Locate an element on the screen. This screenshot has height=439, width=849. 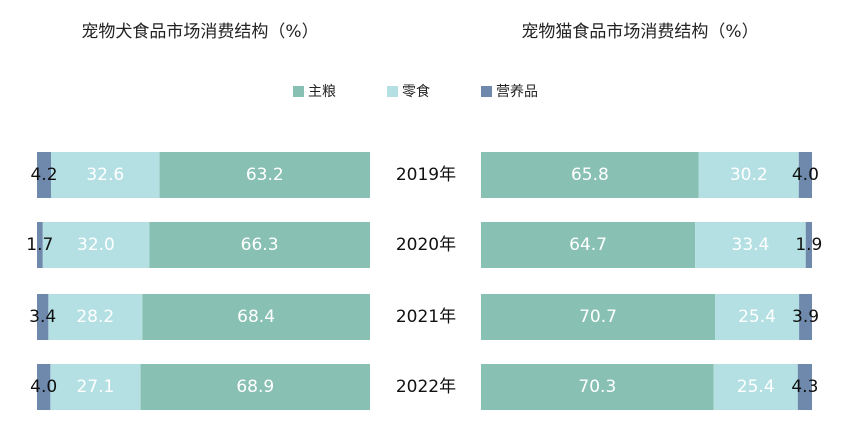
legend-label: 主粮 is located at coordinates (322, 92).